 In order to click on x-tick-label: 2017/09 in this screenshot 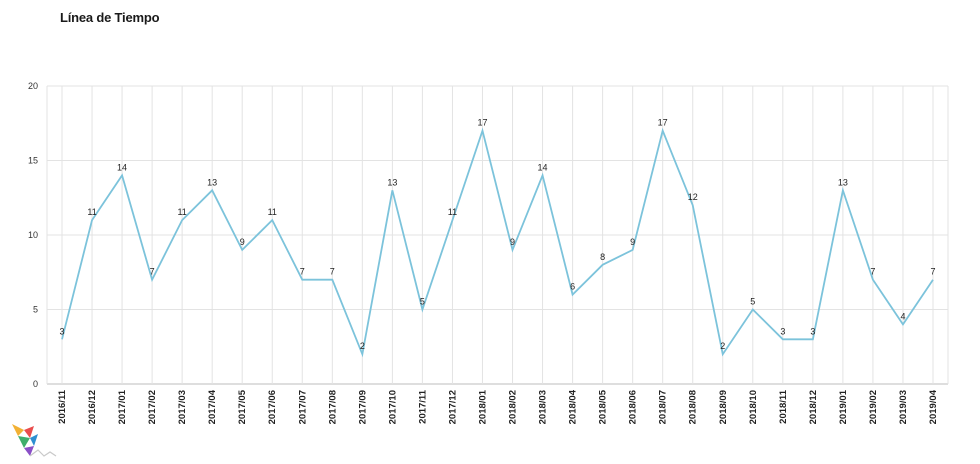, I will do `click(362, 407)`.